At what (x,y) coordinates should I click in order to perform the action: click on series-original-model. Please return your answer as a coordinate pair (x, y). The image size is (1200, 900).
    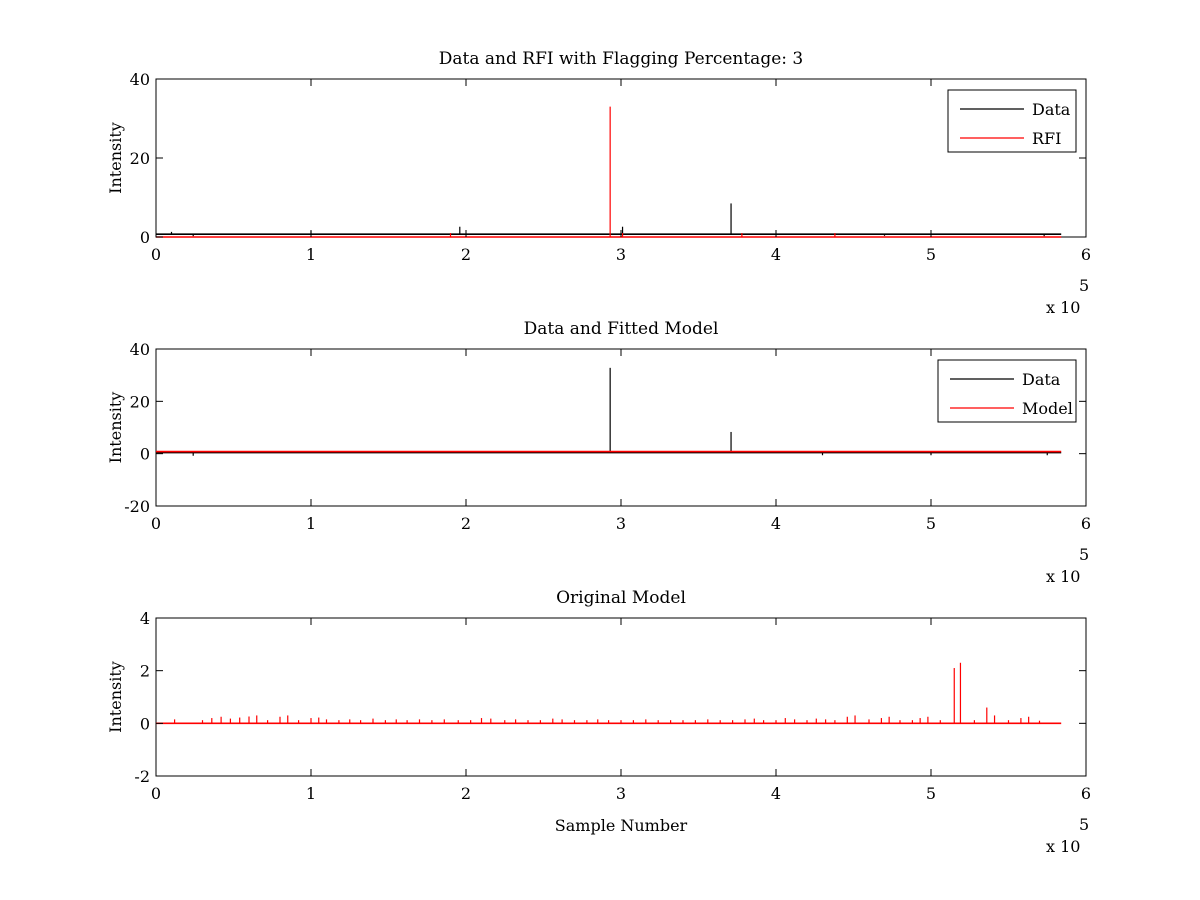
    Looking at the image, I should click on (609, 693).